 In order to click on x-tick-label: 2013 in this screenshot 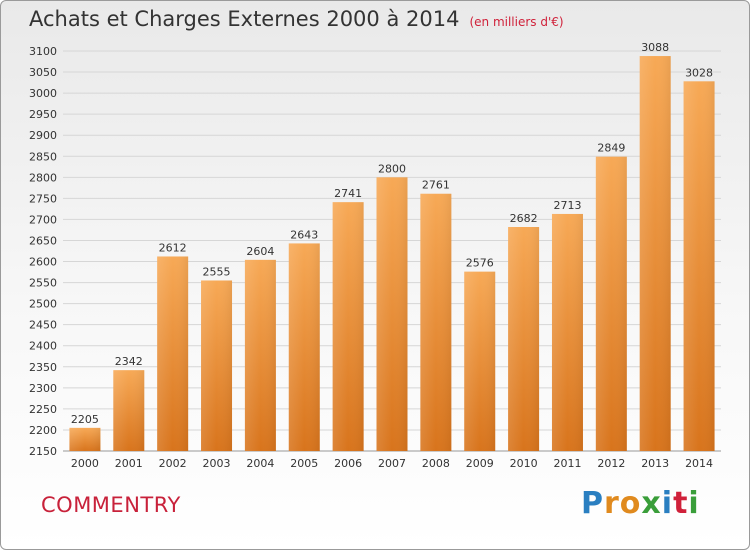, I will do `click(655, 463)`.